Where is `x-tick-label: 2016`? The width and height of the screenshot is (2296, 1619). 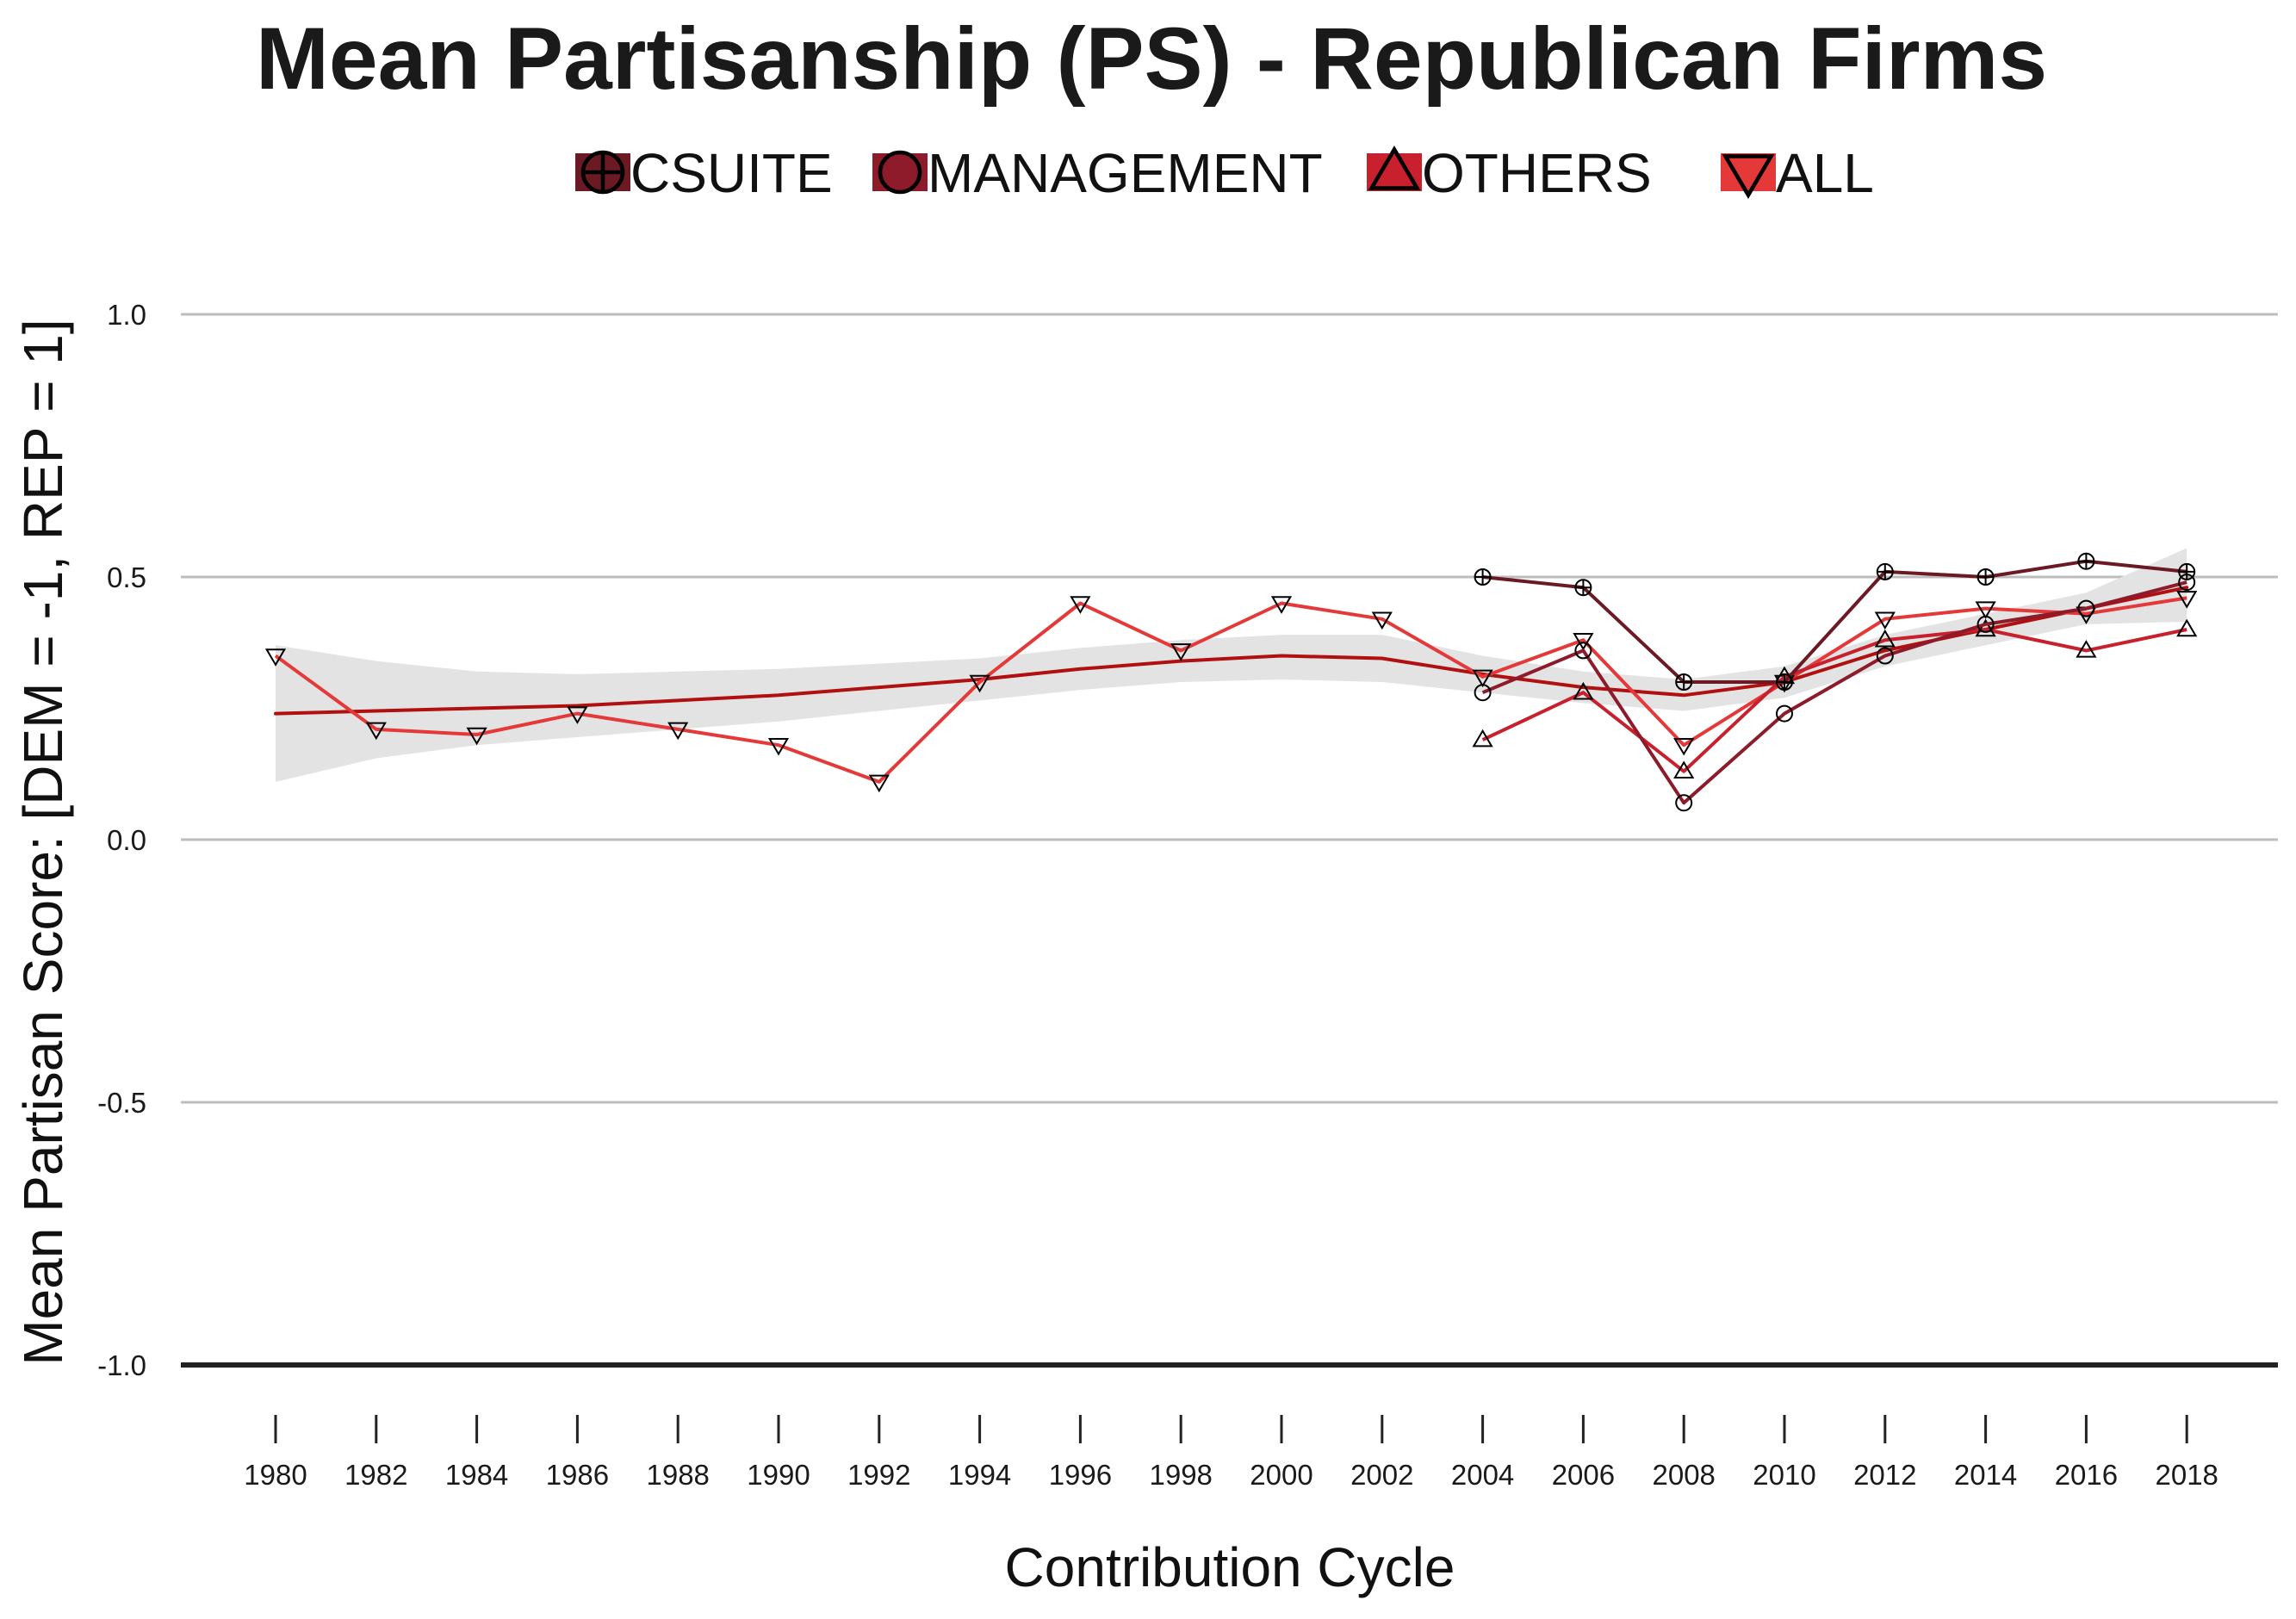 x-tick-label: 2016 is located at coordinates (2086, 1475).